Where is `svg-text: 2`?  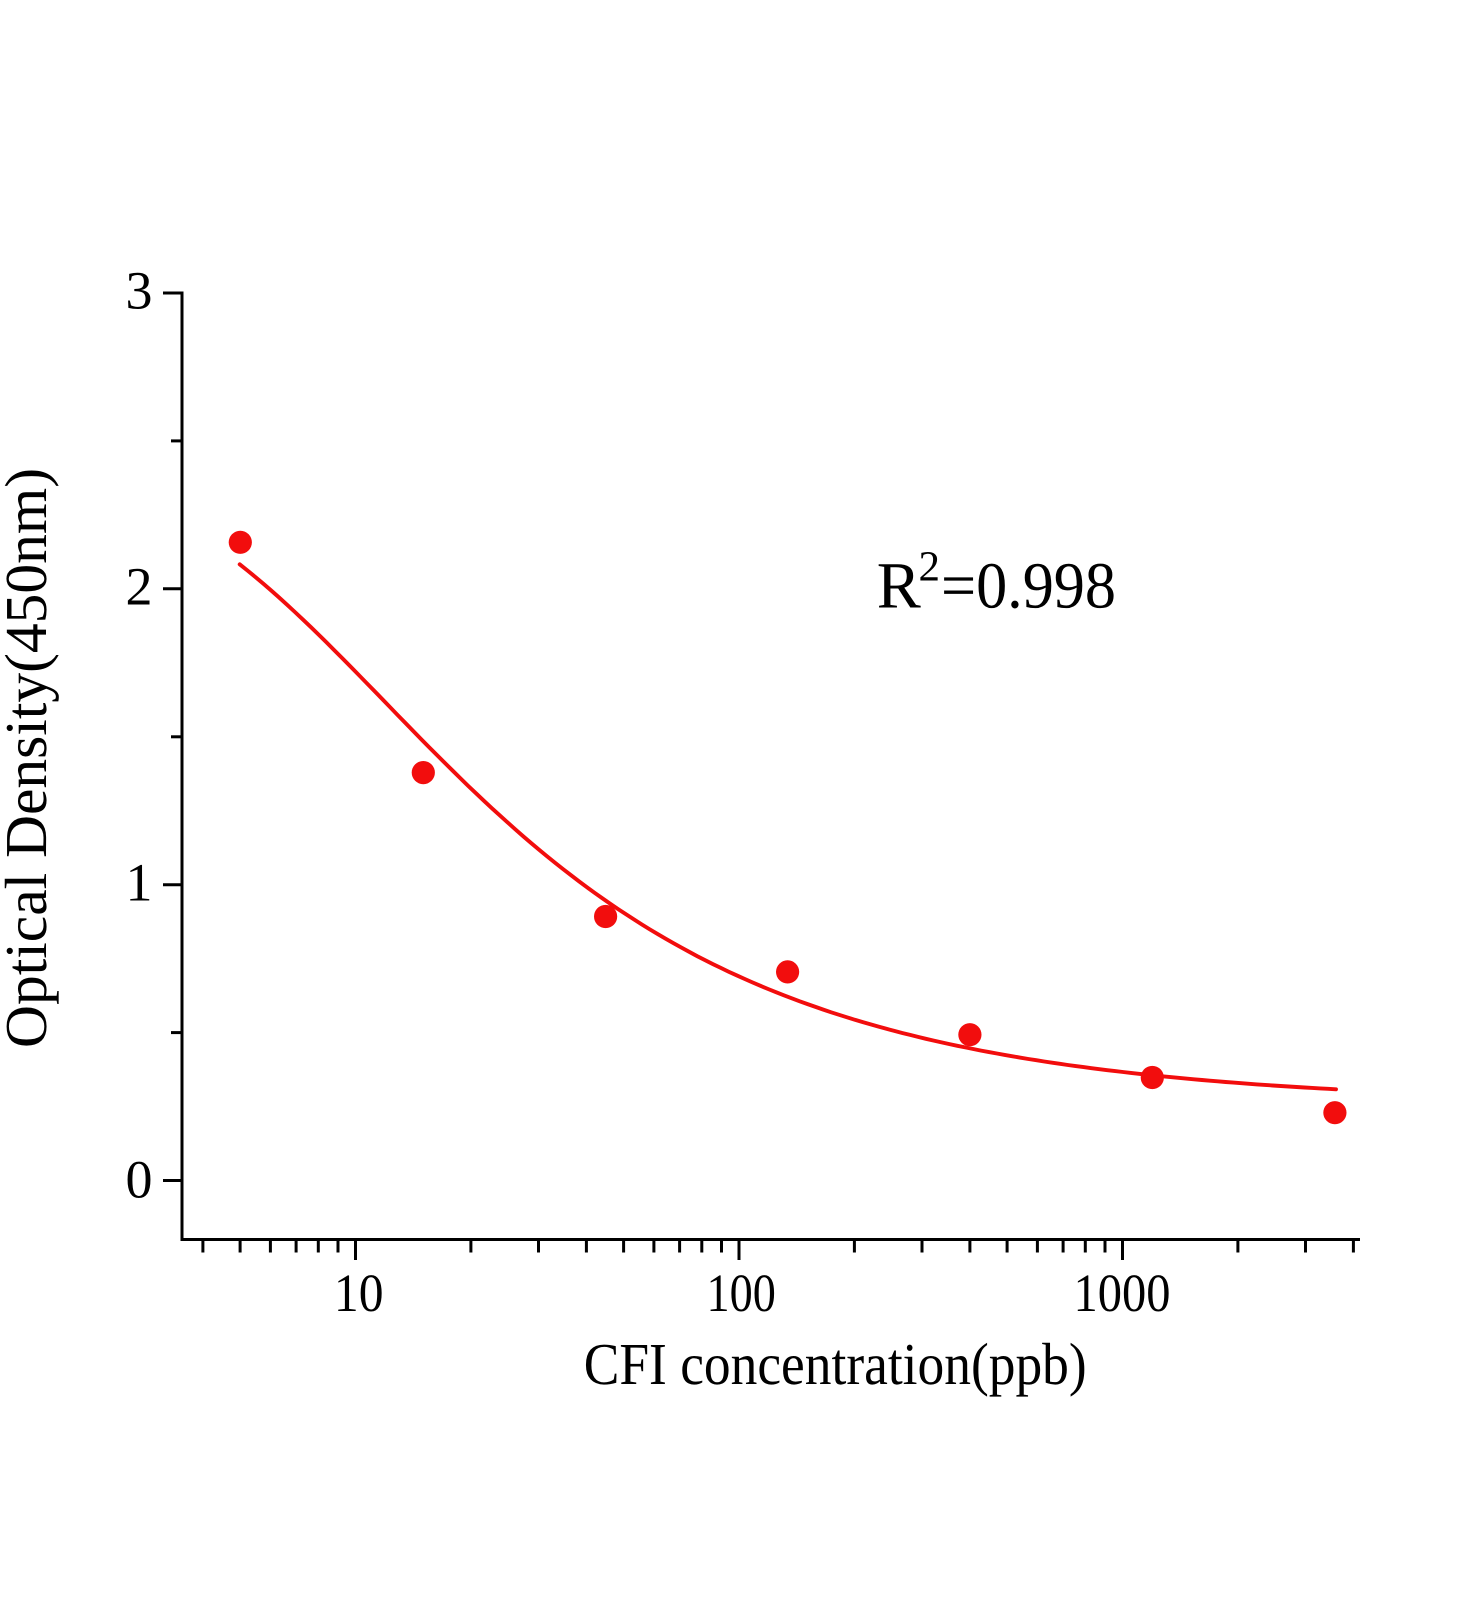 svg-text: 2 is located at coordinates (139, 587).